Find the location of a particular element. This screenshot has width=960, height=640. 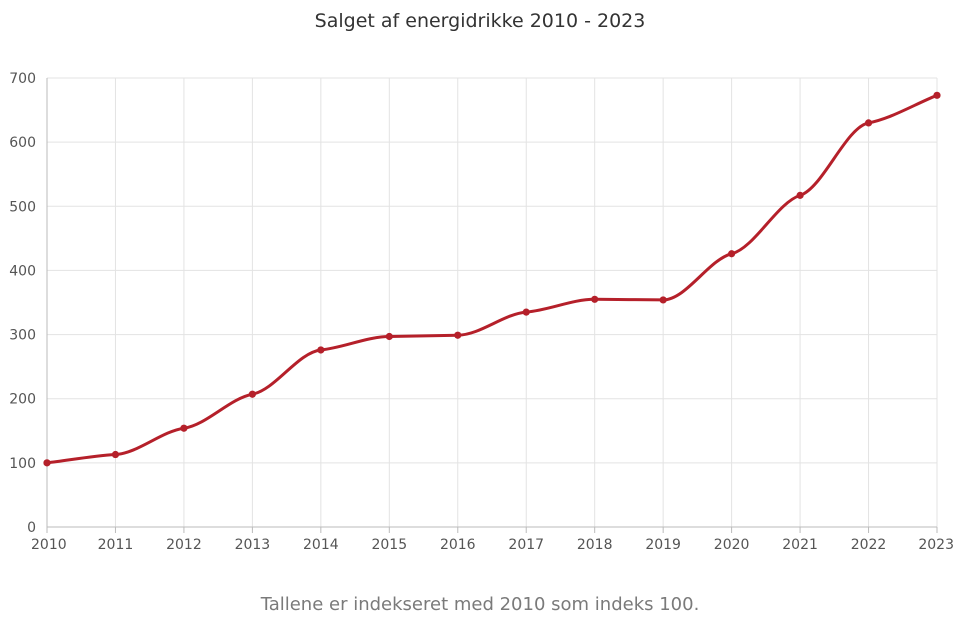

y-tick-label: 600 is located at coordinates (22, 143).